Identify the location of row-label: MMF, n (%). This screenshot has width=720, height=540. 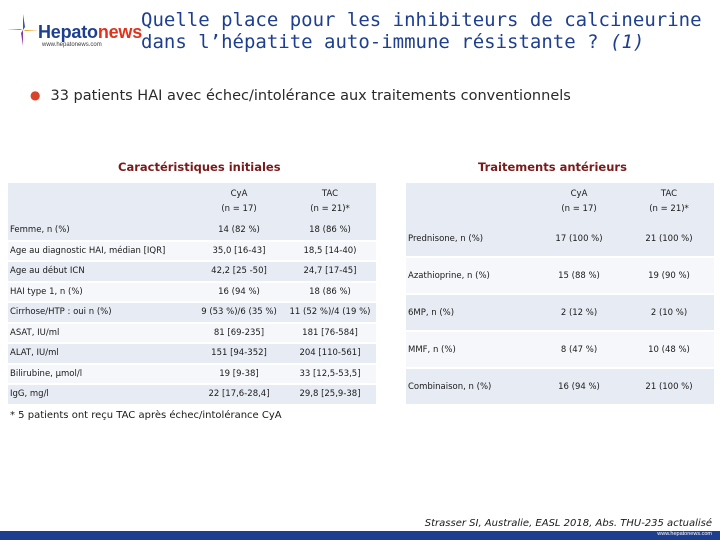
(470, 350).